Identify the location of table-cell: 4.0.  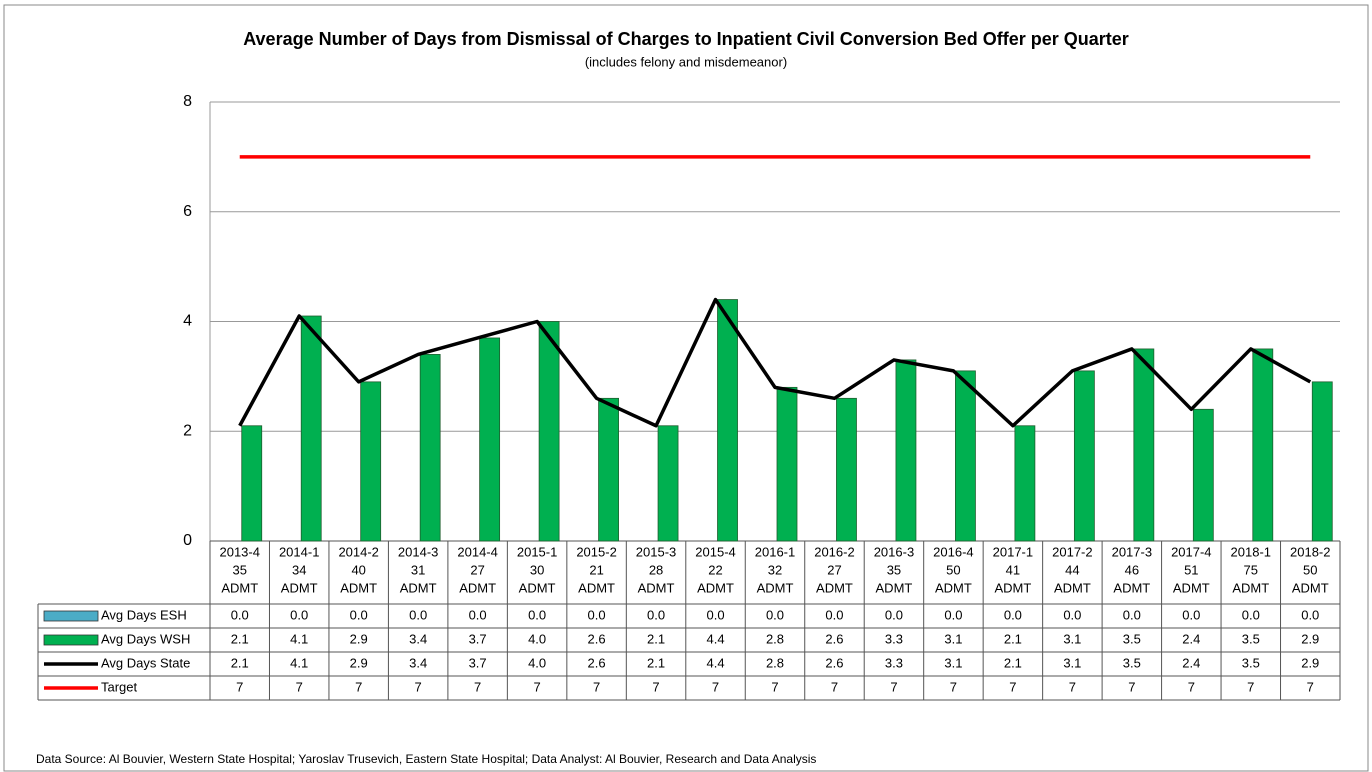
(537, 662).